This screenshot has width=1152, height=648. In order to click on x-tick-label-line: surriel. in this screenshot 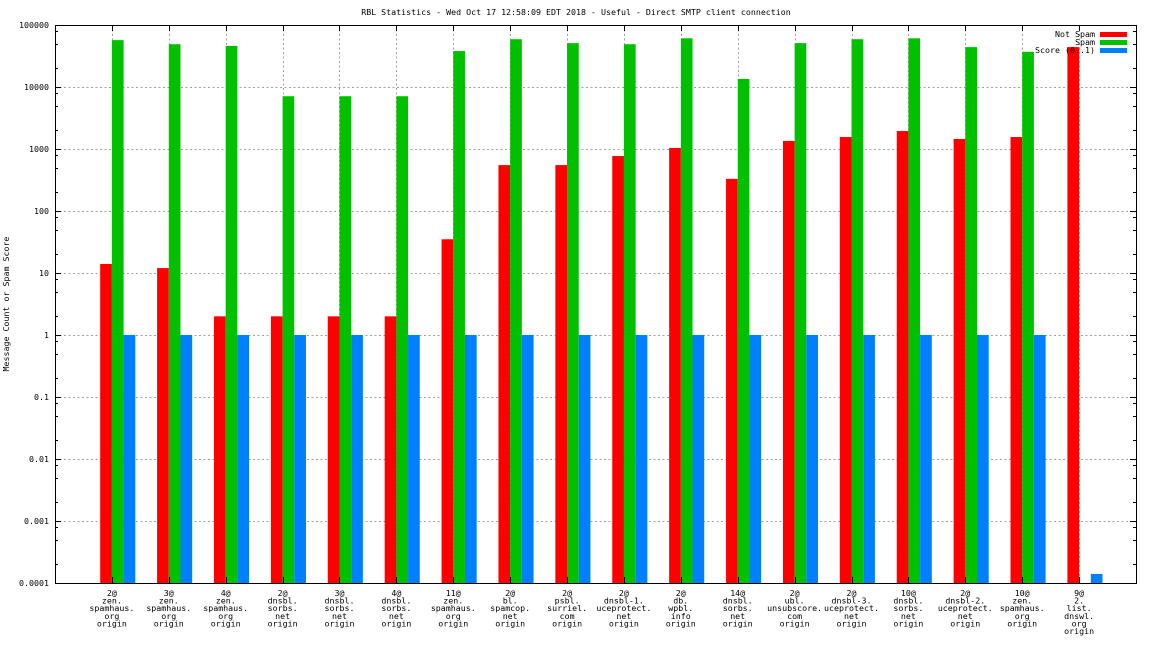, I will do `click(567, 608)`.